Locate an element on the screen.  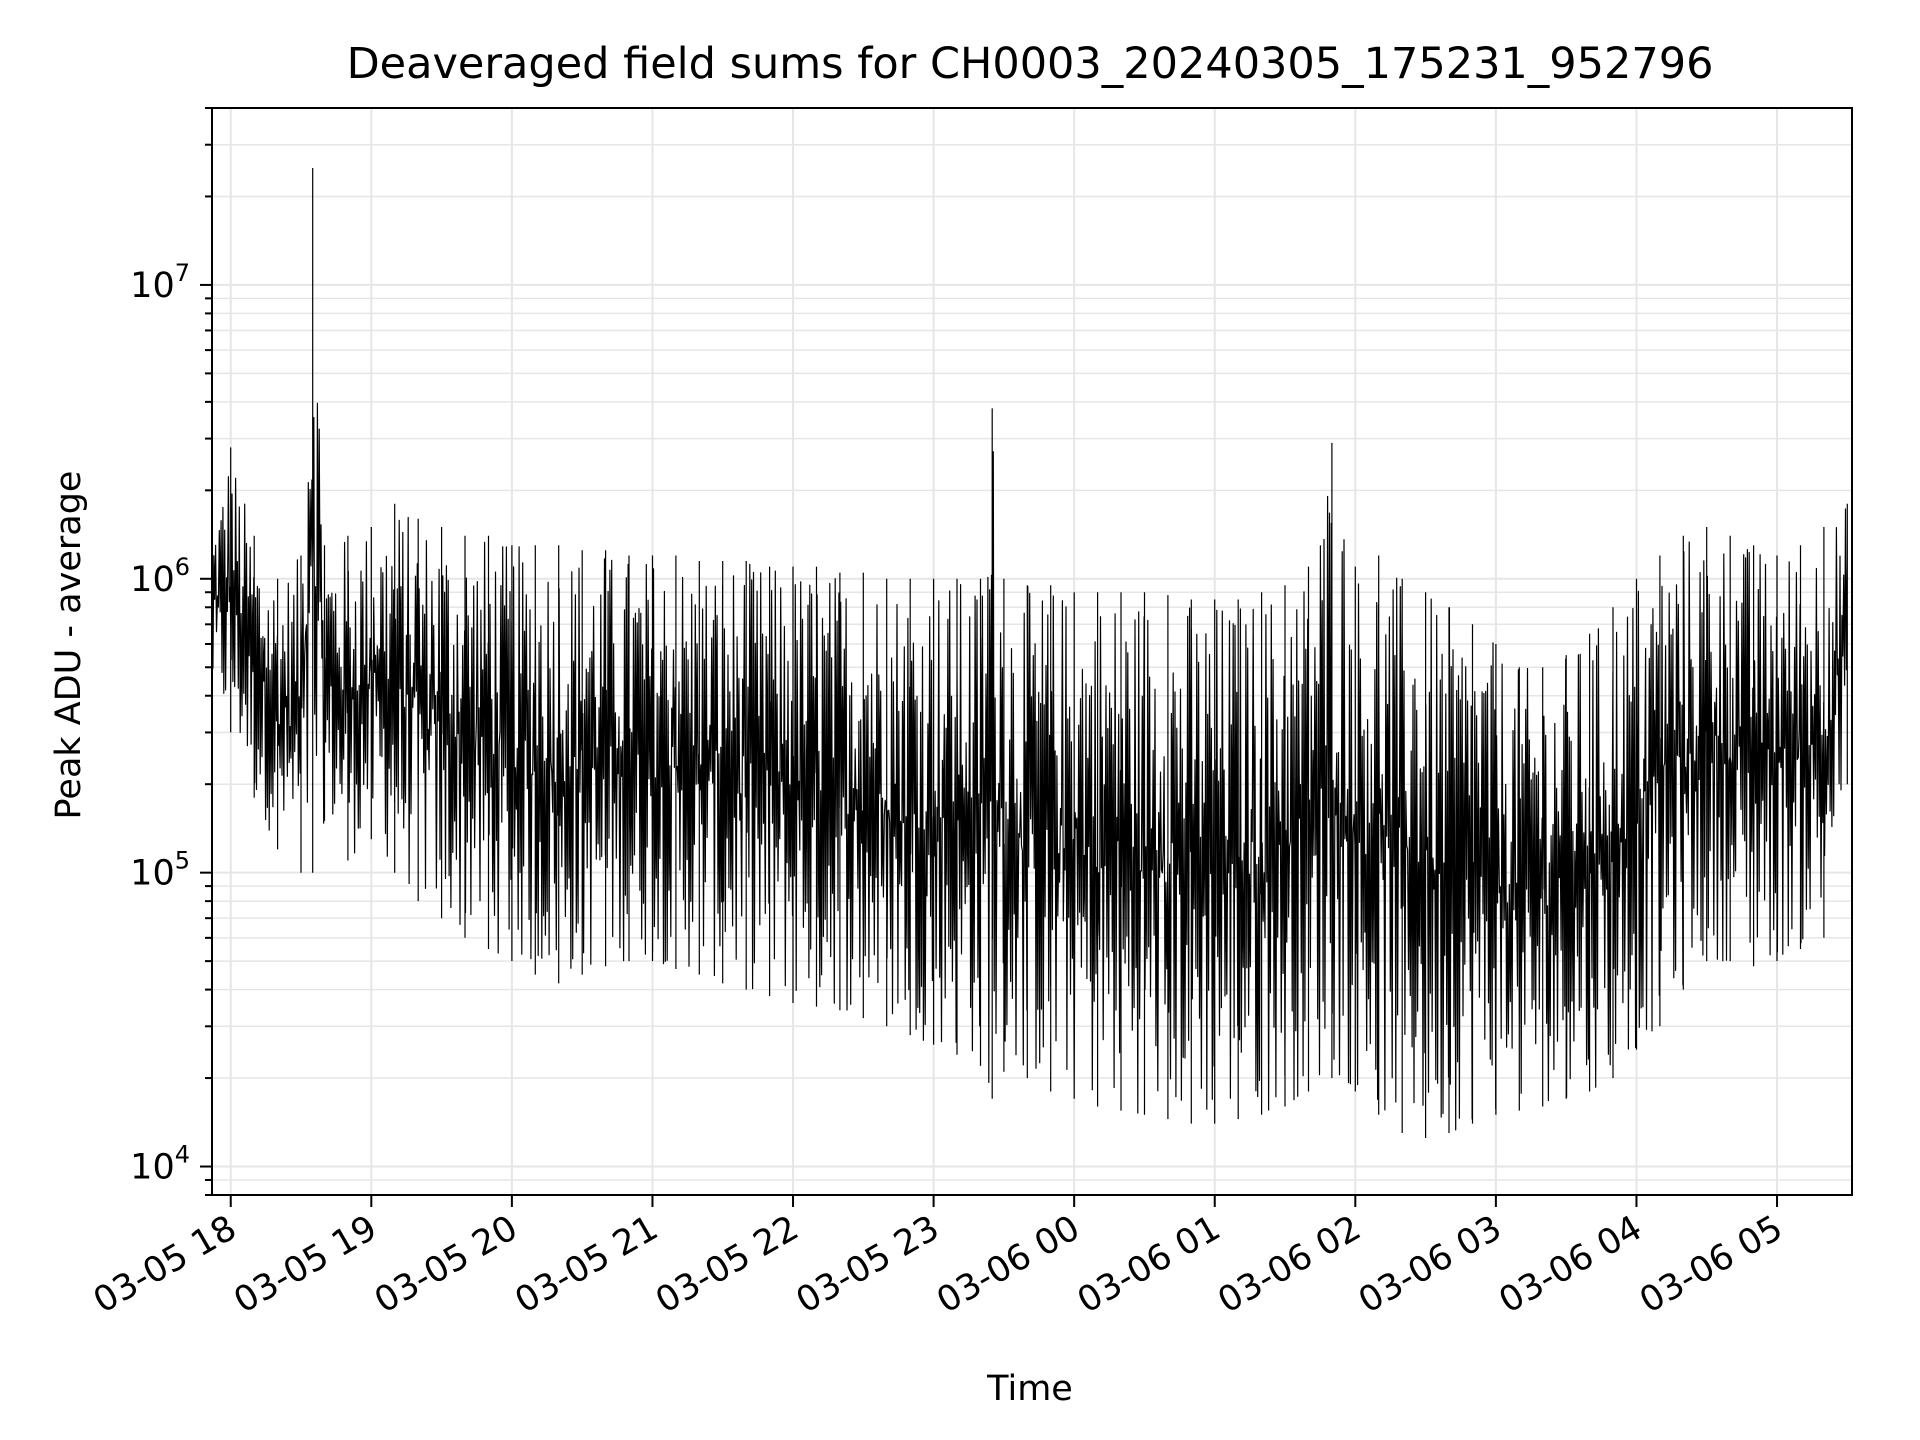
x-axis-label: Time is located at coordinates (1029, 1389).